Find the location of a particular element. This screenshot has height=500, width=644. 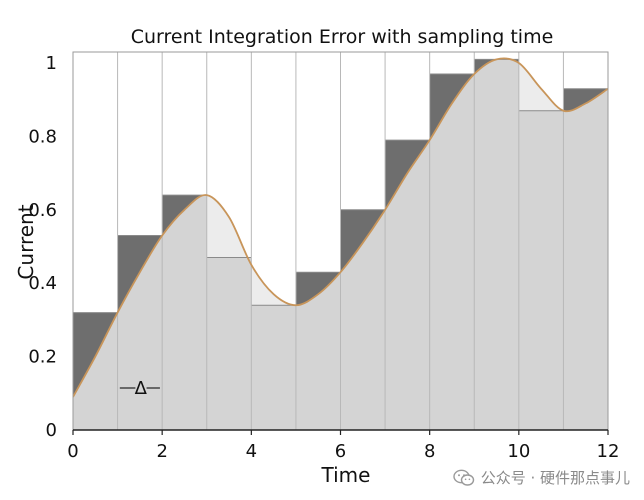

y-tick-label-5: 1 is located at coordinates (51, 63).